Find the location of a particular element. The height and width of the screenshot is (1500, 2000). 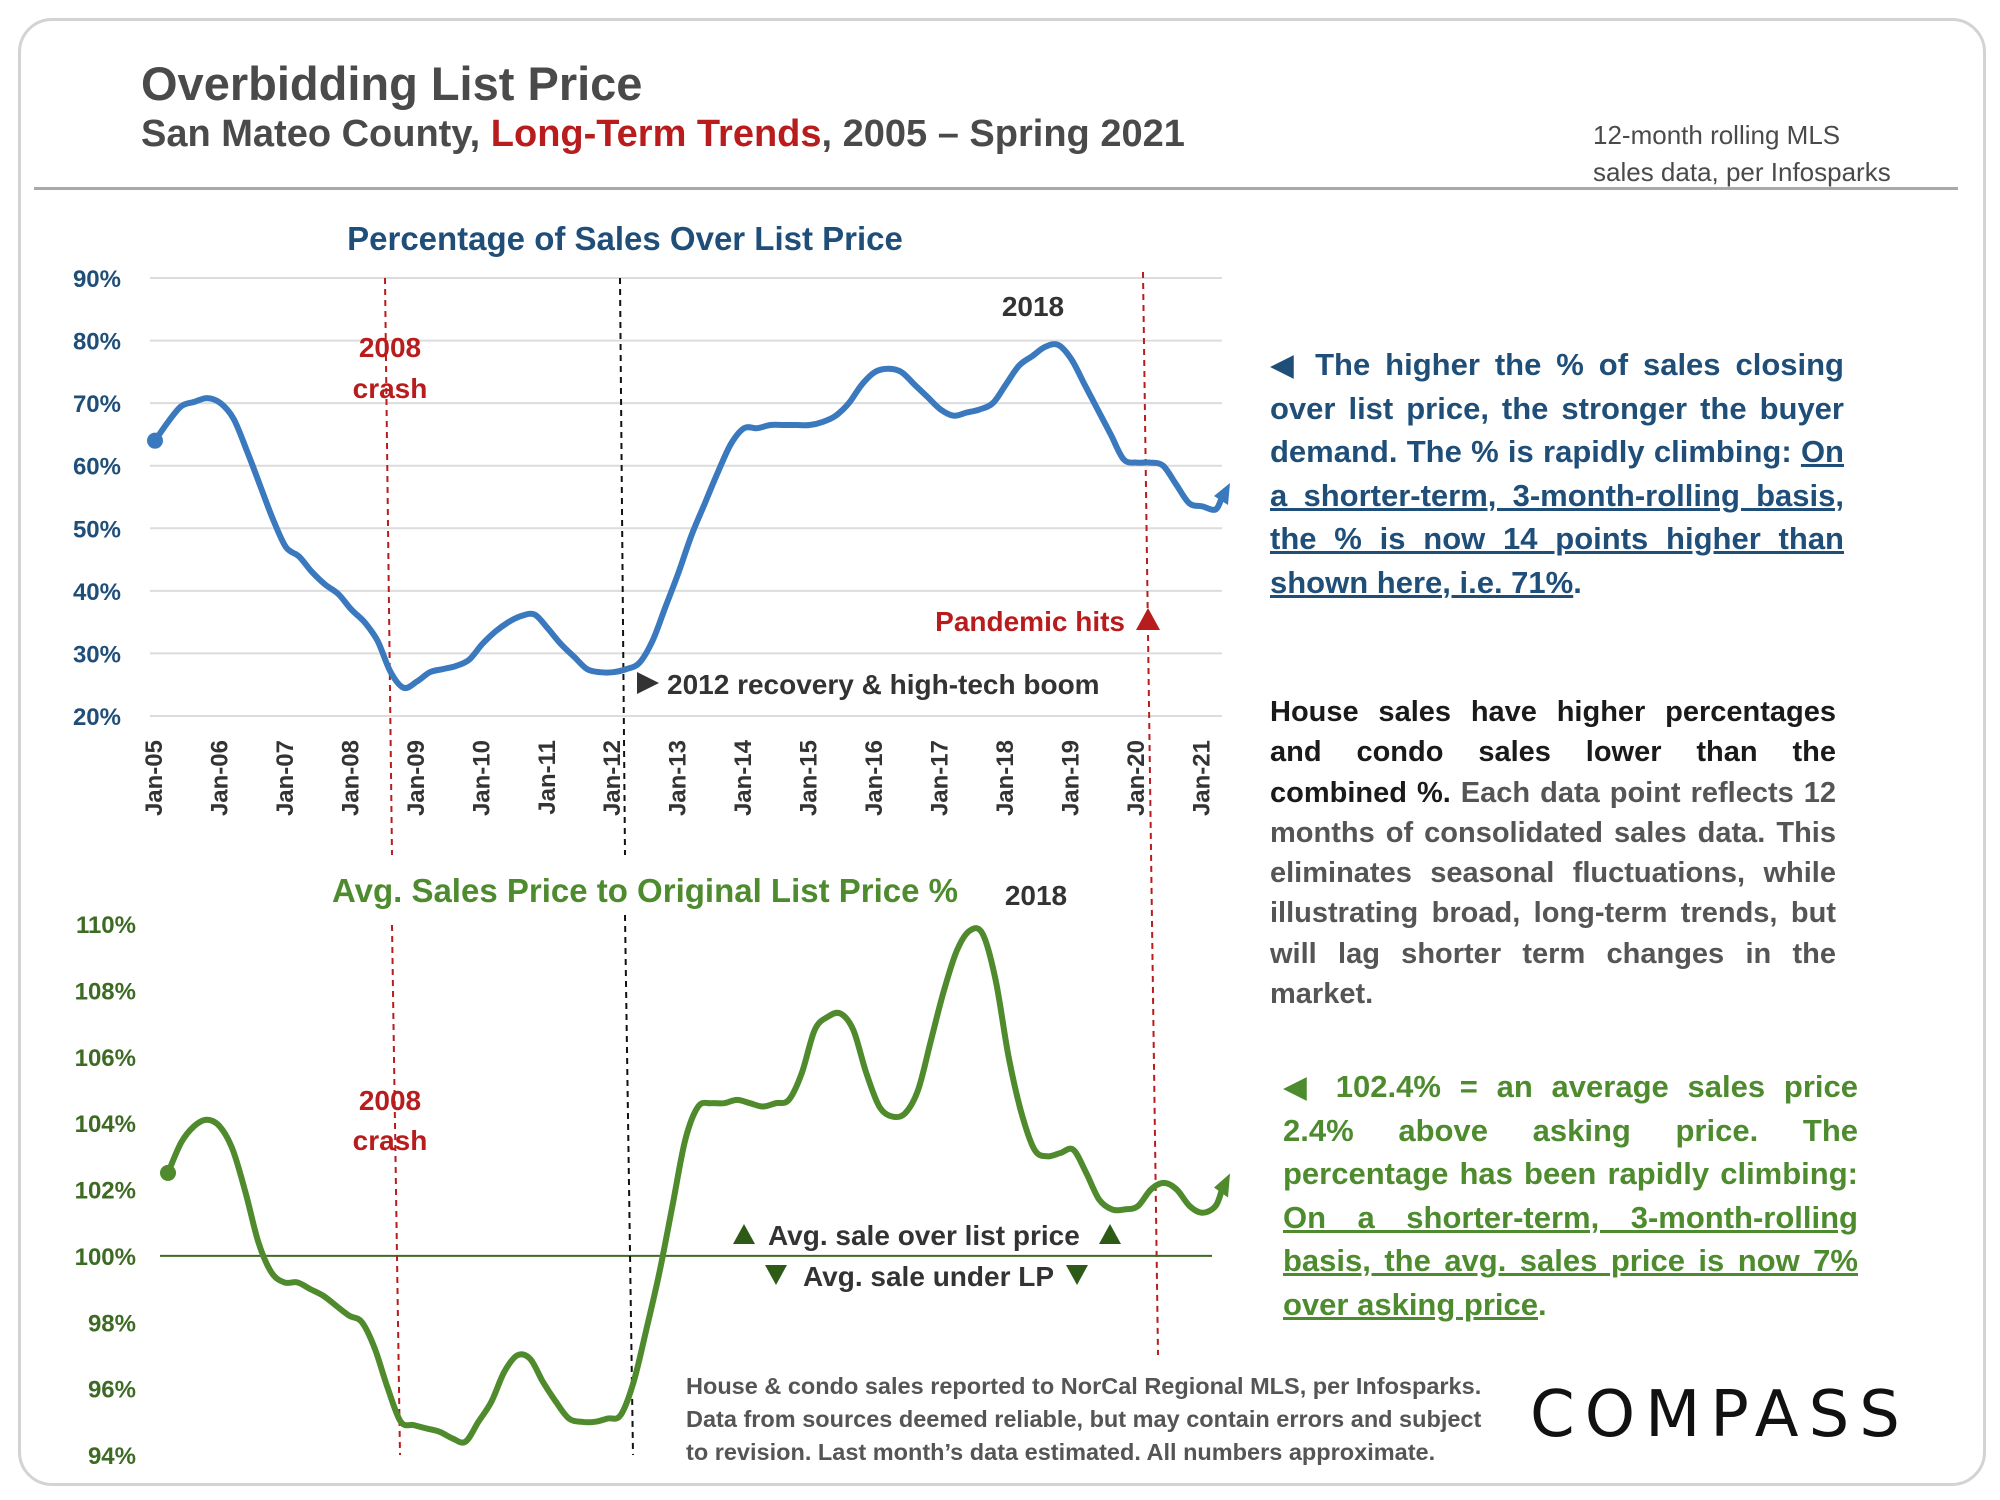

chart2-y-tick: 108% is located at coordinates (105, 991).